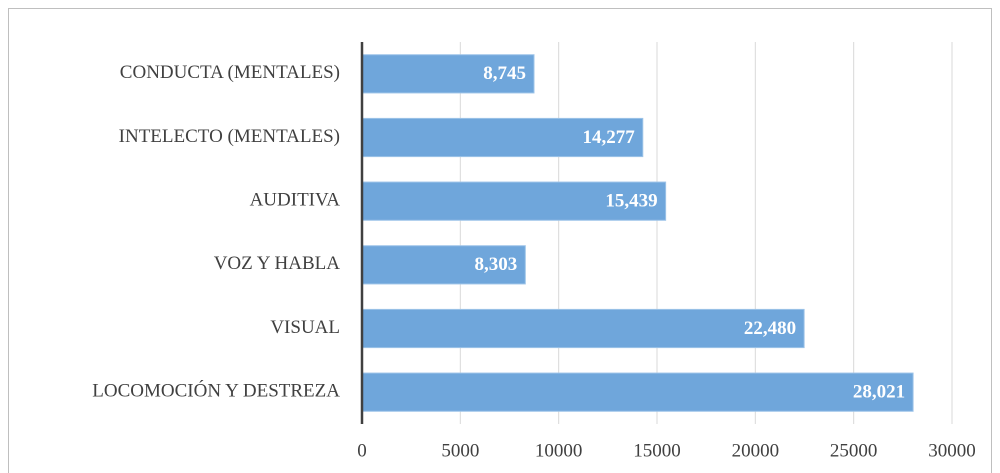 This screenshot has width=1000, height=473. Describe the element at coordinates (460, 450) in the screenshot. I see `x-tick-label: 5000` at that location.